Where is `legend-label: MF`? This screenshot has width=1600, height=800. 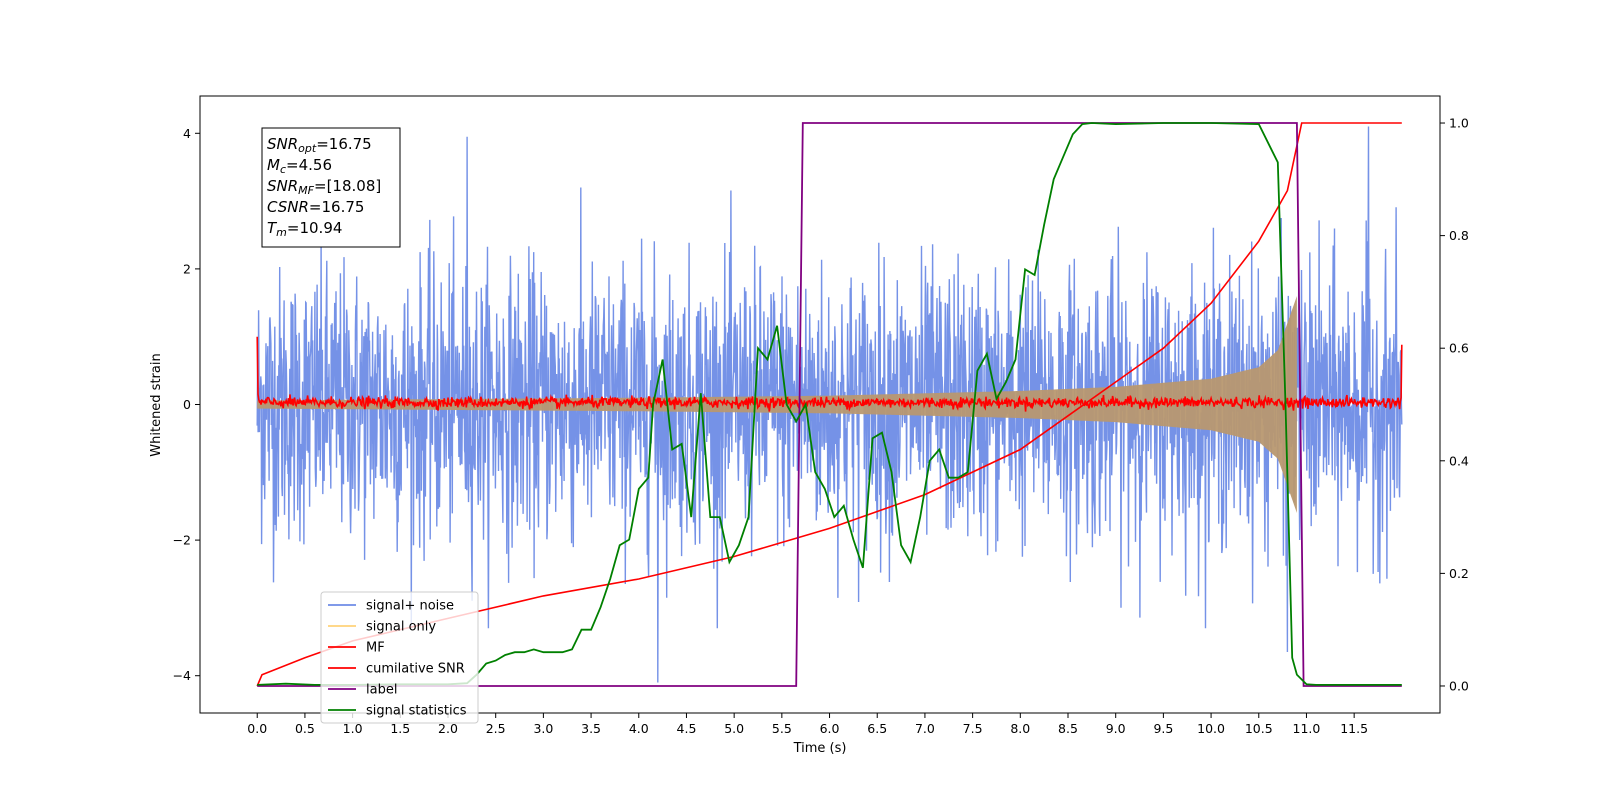 legend-label: MF is located at coordinates (375, 648).